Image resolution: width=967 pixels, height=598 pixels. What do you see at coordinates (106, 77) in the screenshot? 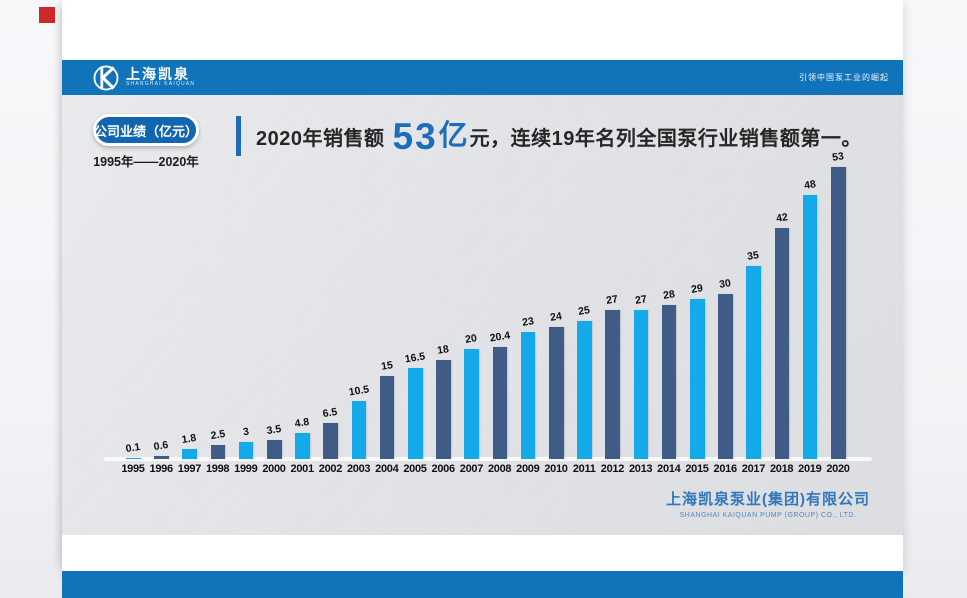
I see `kaiquan-logo-icon` at bounding box center [106, 77].